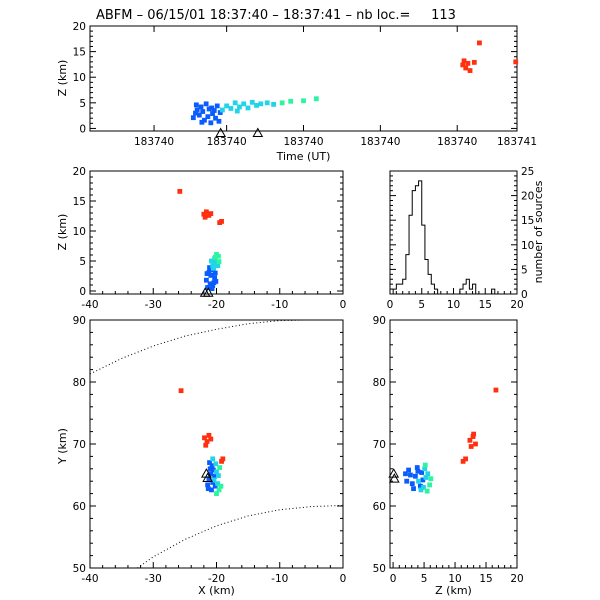  I want to click on y-tick-label: 60, so click(79, 507).